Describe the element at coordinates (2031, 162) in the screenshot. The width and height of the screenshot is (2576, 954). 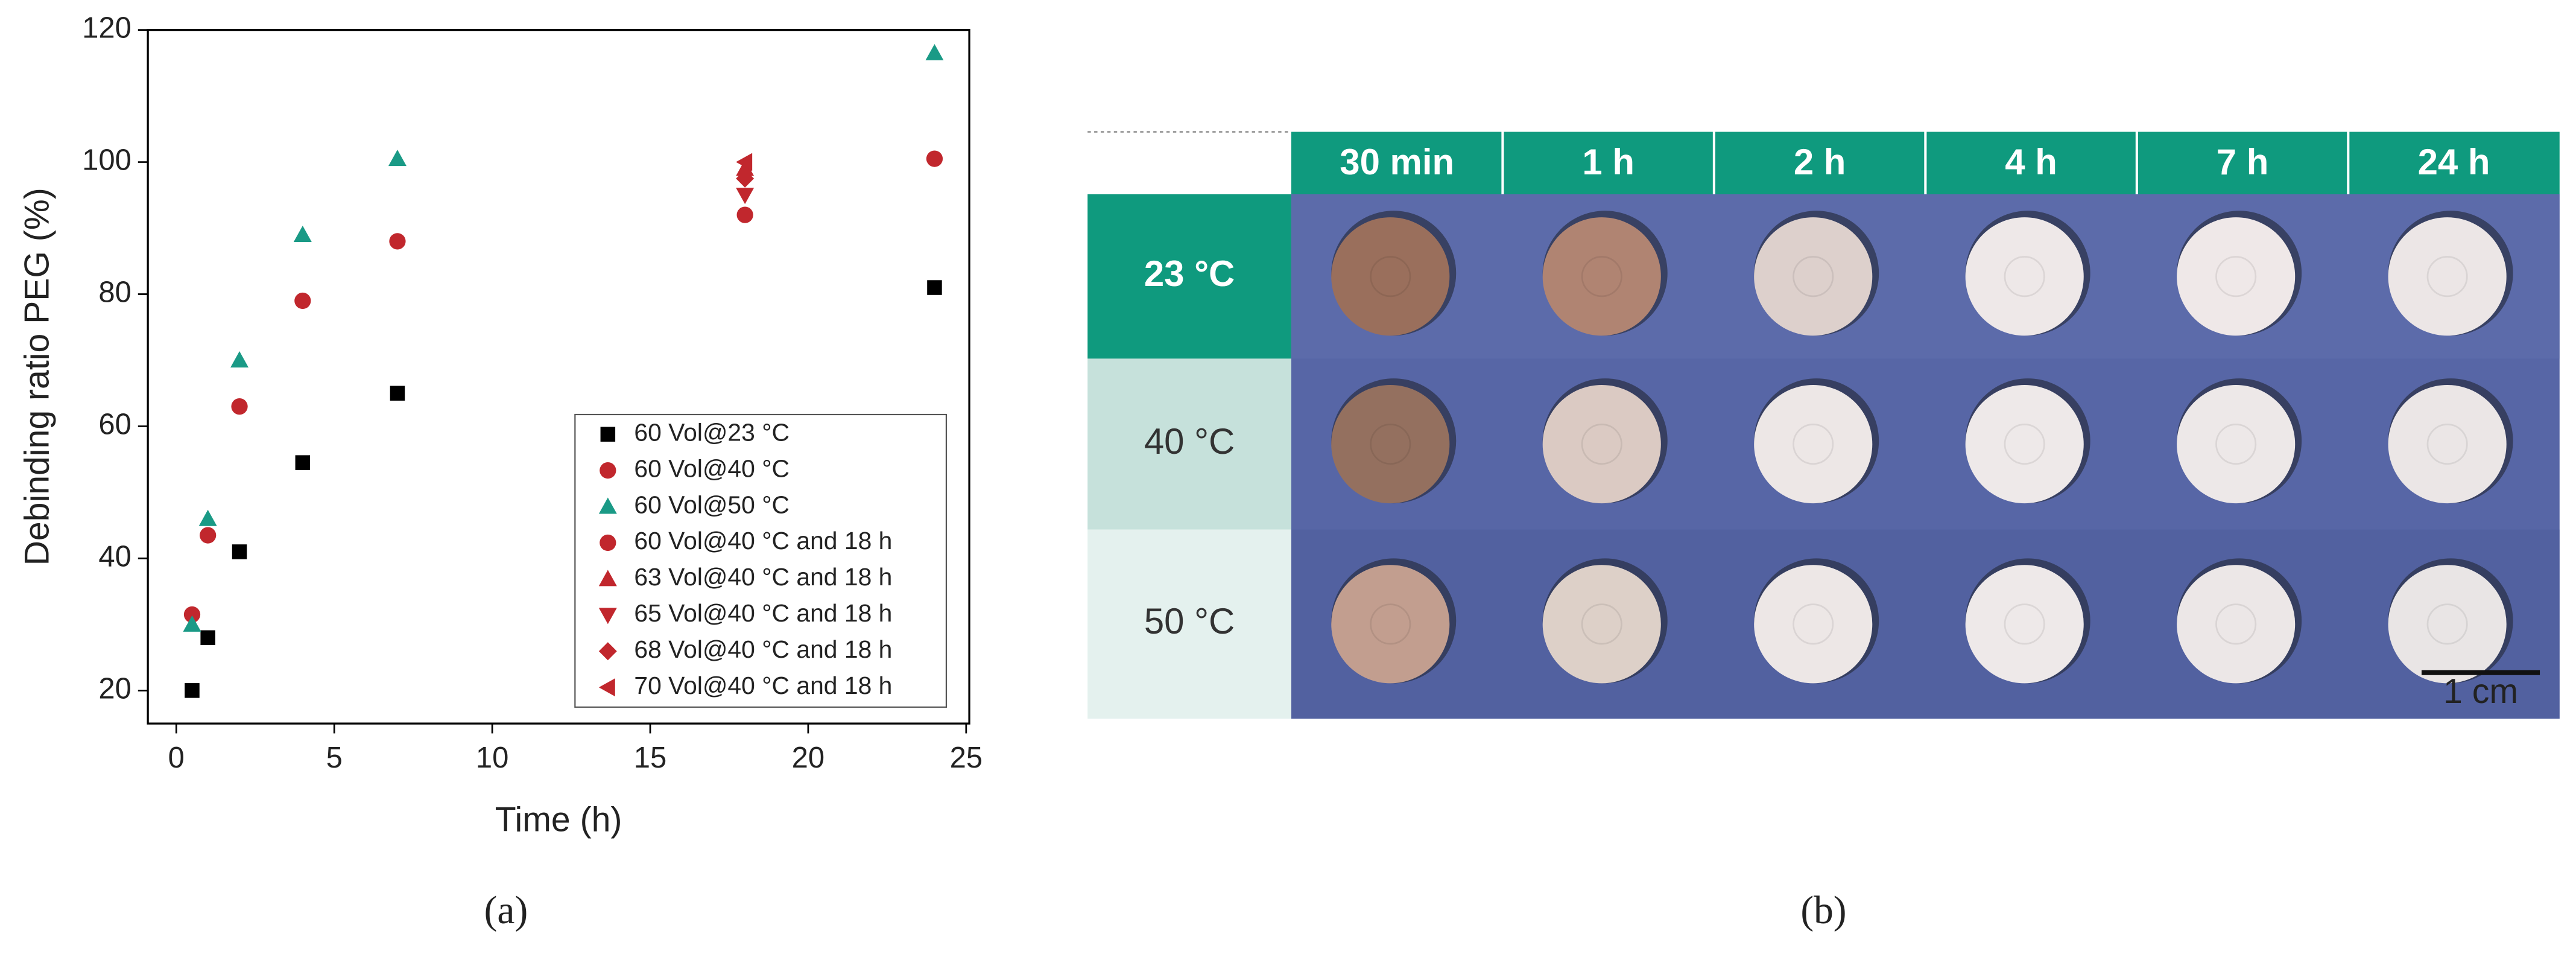
I see `column-header: 4 h` at that location.